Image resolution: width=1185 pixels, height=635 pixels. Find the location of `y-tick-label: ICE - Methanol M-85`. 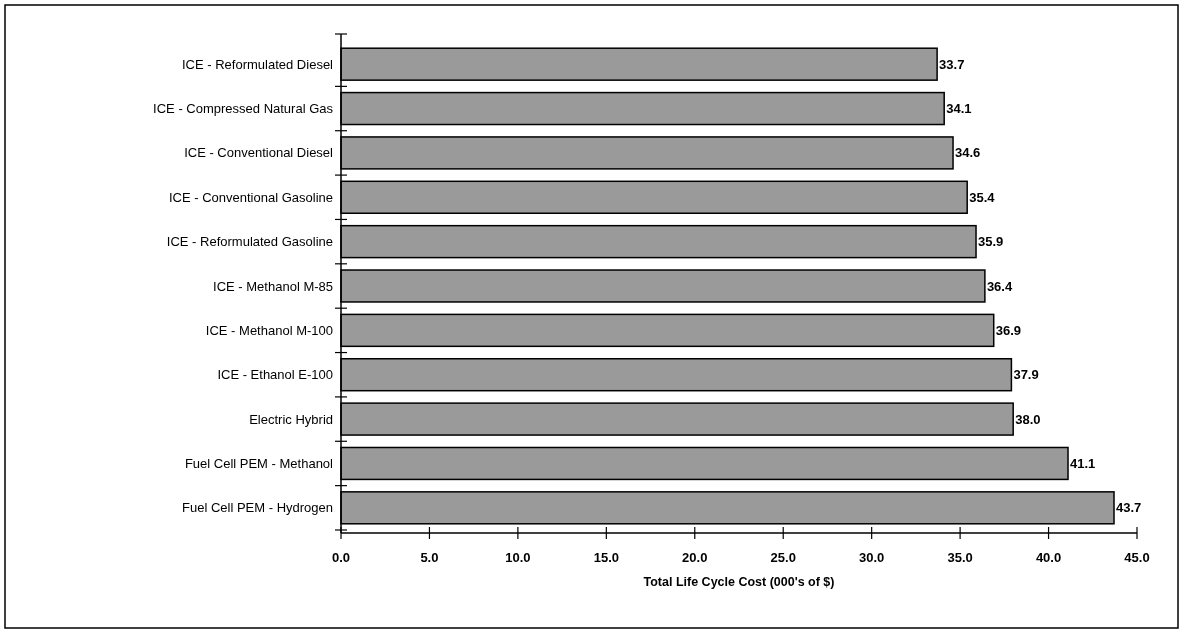

y-tick-label: ICE - Methanol M-85 is located at coordinates (273, 286).